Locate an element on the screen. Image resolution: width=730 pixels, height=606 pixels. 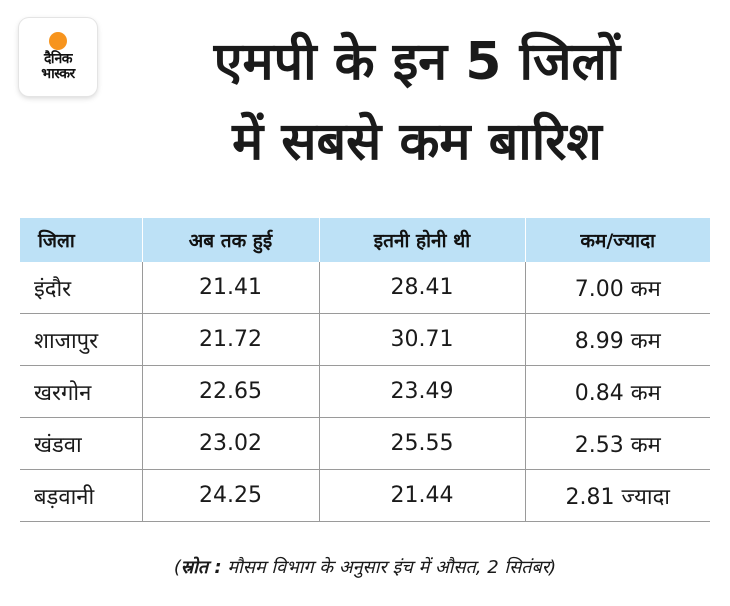
dainik-bhaskar-logo: दैनिक भास्कर is located at coordinates (58, 57).